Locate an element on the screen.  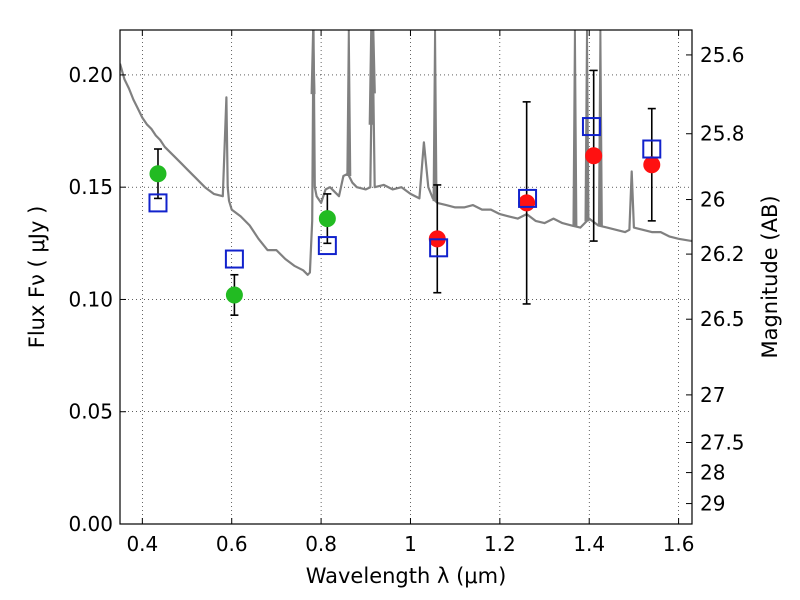
y2-tick-label: 27.5 is located at coordinates (722, 442).